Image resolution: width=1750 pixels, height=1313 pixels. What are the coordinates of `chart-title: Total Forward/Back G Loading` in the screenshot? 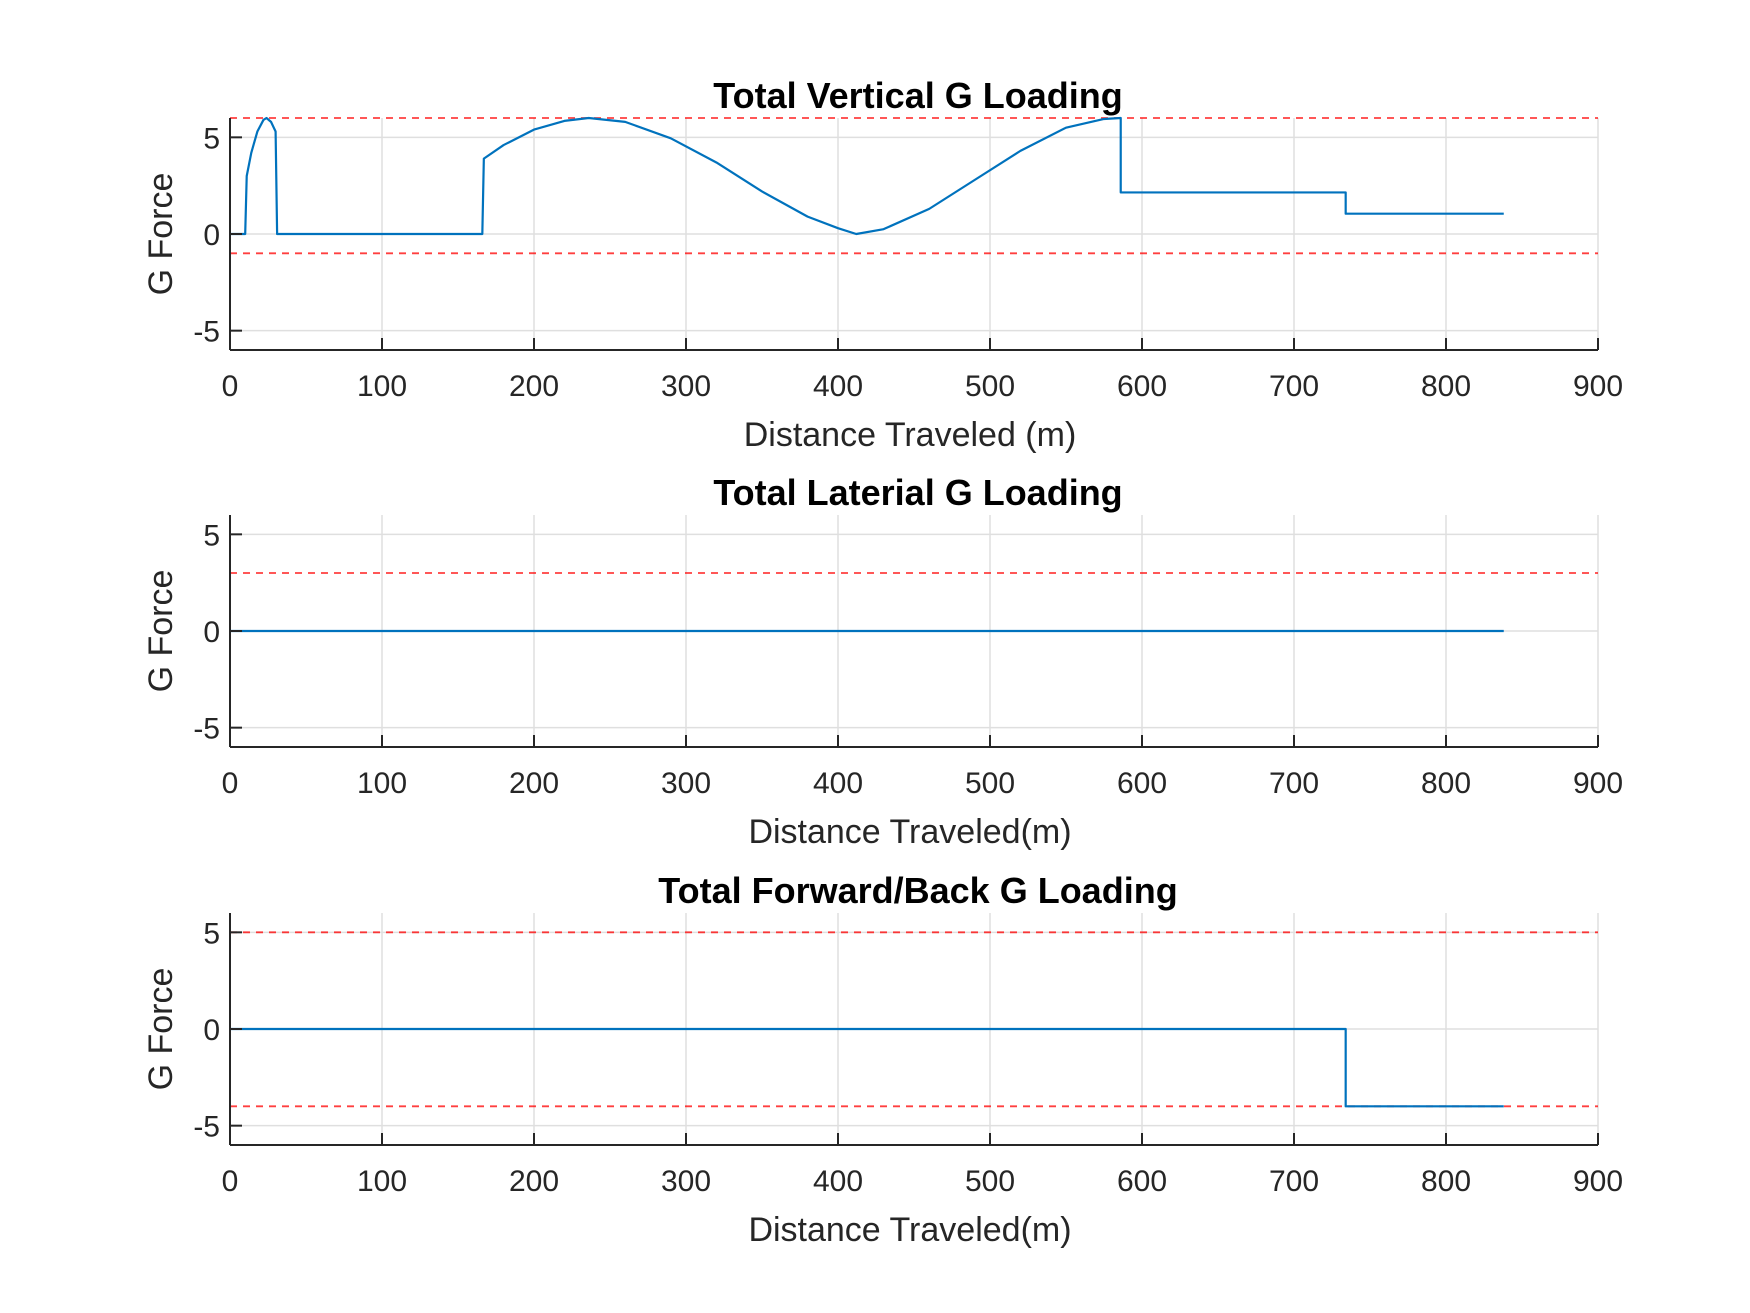 It's located at (917, 890).